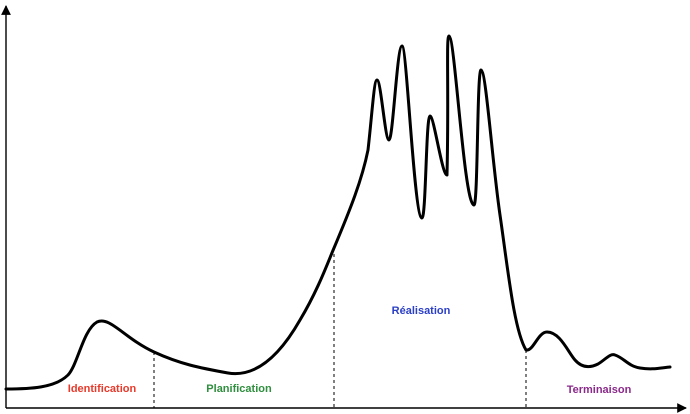  I want to click on phase-label-planification: Planification, so click(239, 389).